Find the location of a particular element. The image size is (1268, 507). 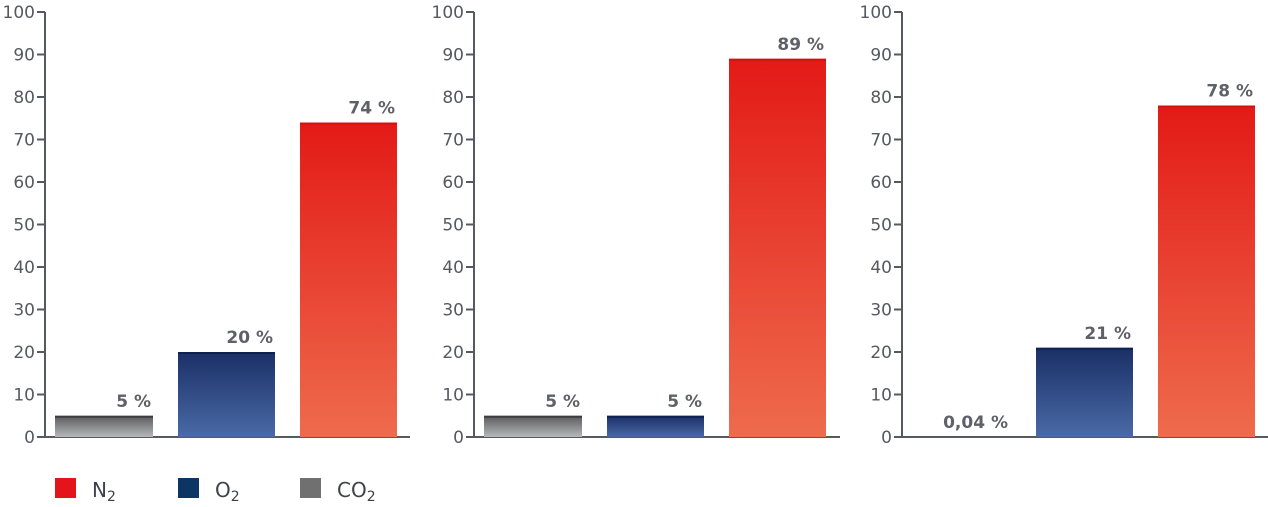

legend: N2 O2 CO2 is located at coordinates (215, 491).